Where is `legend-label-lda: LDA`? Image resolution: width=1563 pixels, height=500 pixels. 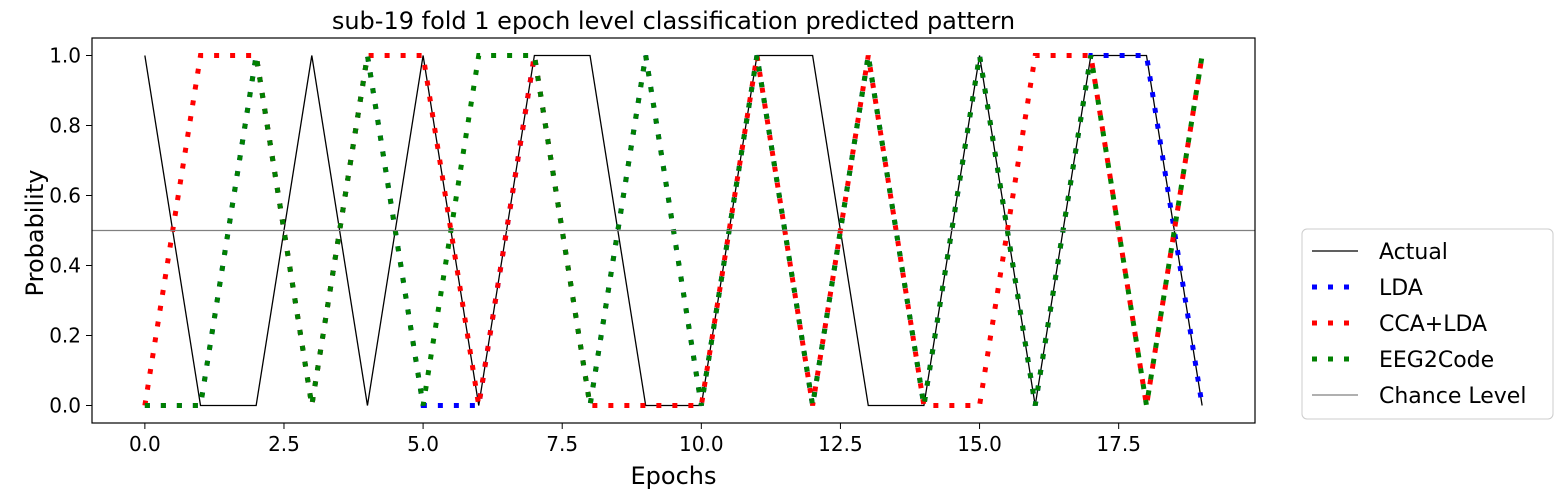
legend-label-lda: LDA is located at coordinates (1401, 288).